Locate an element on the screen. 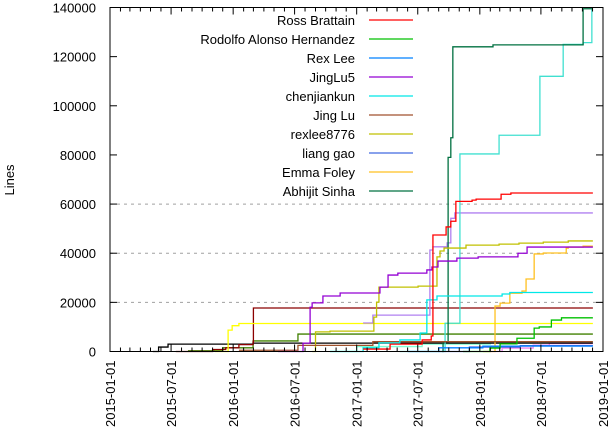 This screenshot has width=608, height=446. legend-label: Jing Lu is located at coordinates (334, 115).